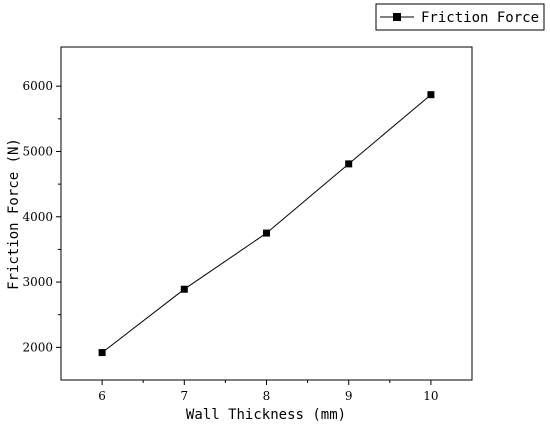 The image size is (550, 430). Describe the element at coordinates (397, 17) in the screenshot. I see `legend-marker-square` at that location.